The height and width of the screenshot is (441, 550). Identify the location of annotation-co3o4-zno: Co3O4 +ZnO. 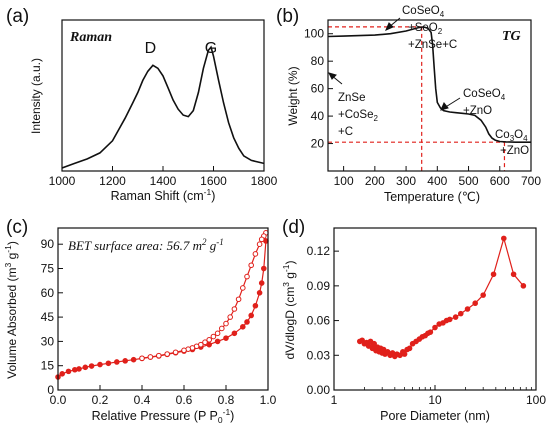
(512, 143).